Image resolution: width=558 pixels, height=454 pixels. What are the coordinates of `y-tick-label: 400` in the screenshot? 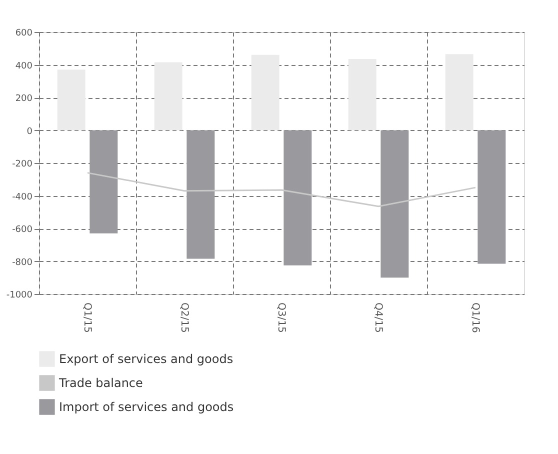 It's located at (24, 66).